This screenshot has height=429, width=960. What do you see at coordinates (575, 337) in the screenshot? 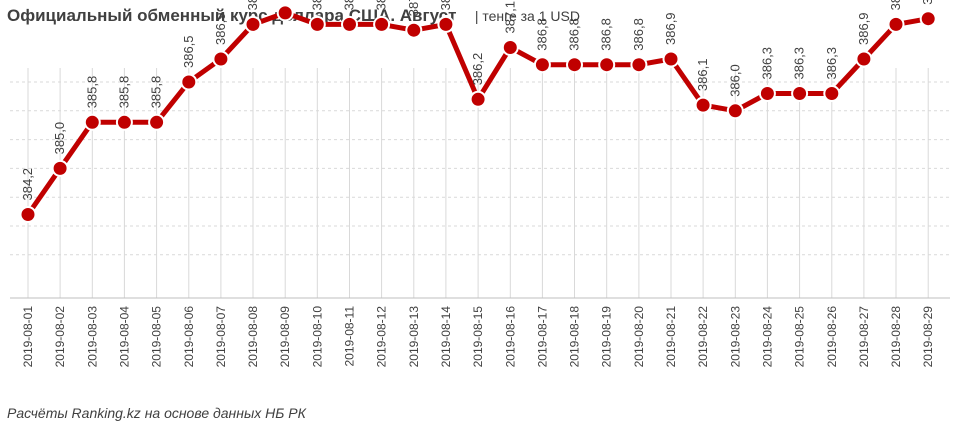
I see `x-tick-label: 2019-08-18` at bounding box center [575, 337].